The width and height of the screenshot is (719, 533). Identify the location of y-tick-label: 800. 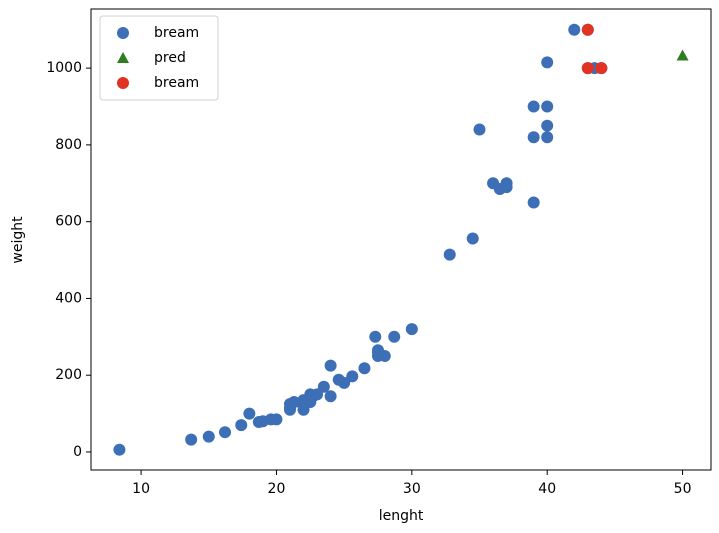
(68, 145).